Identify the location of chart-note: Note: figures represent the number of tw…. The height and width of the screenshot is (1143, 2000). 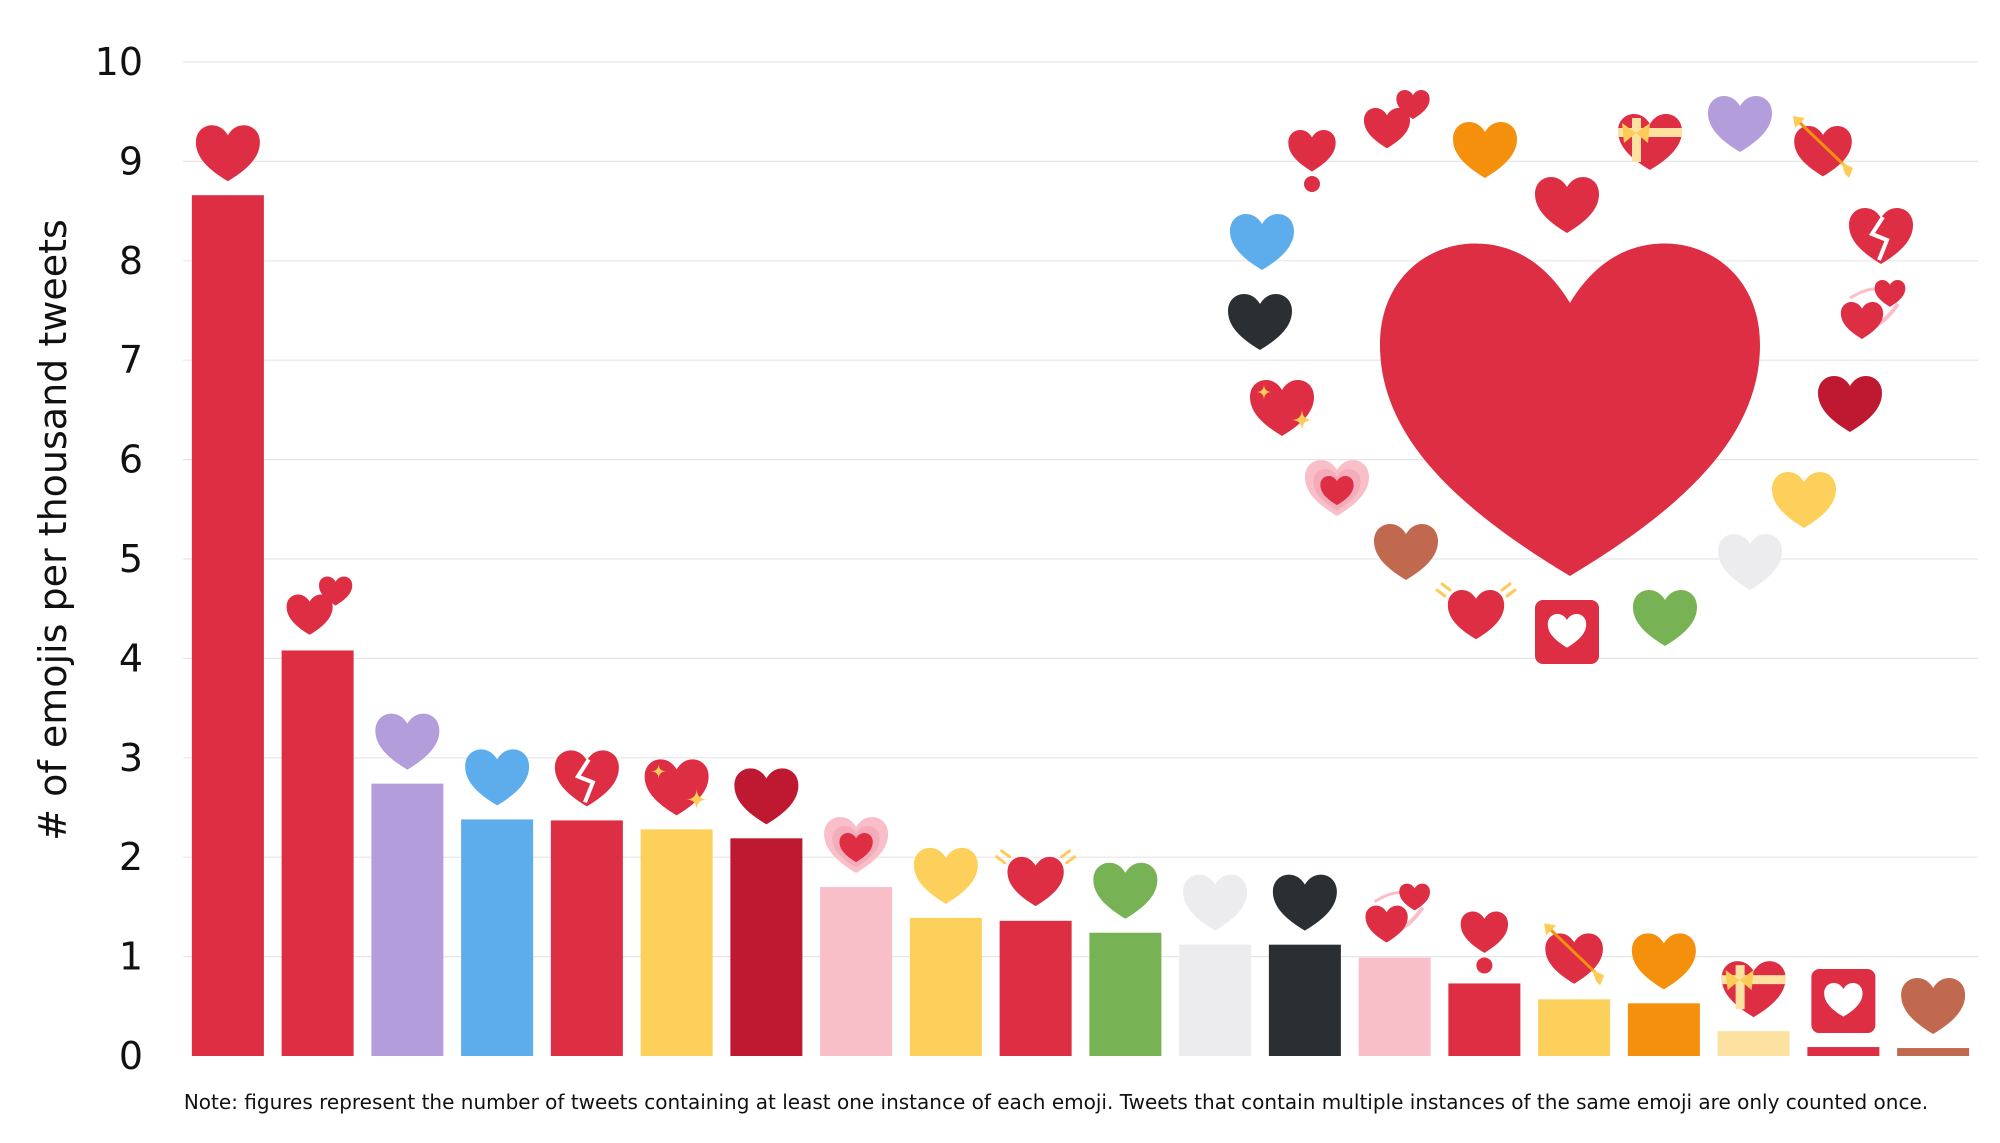
(1056, 1102).